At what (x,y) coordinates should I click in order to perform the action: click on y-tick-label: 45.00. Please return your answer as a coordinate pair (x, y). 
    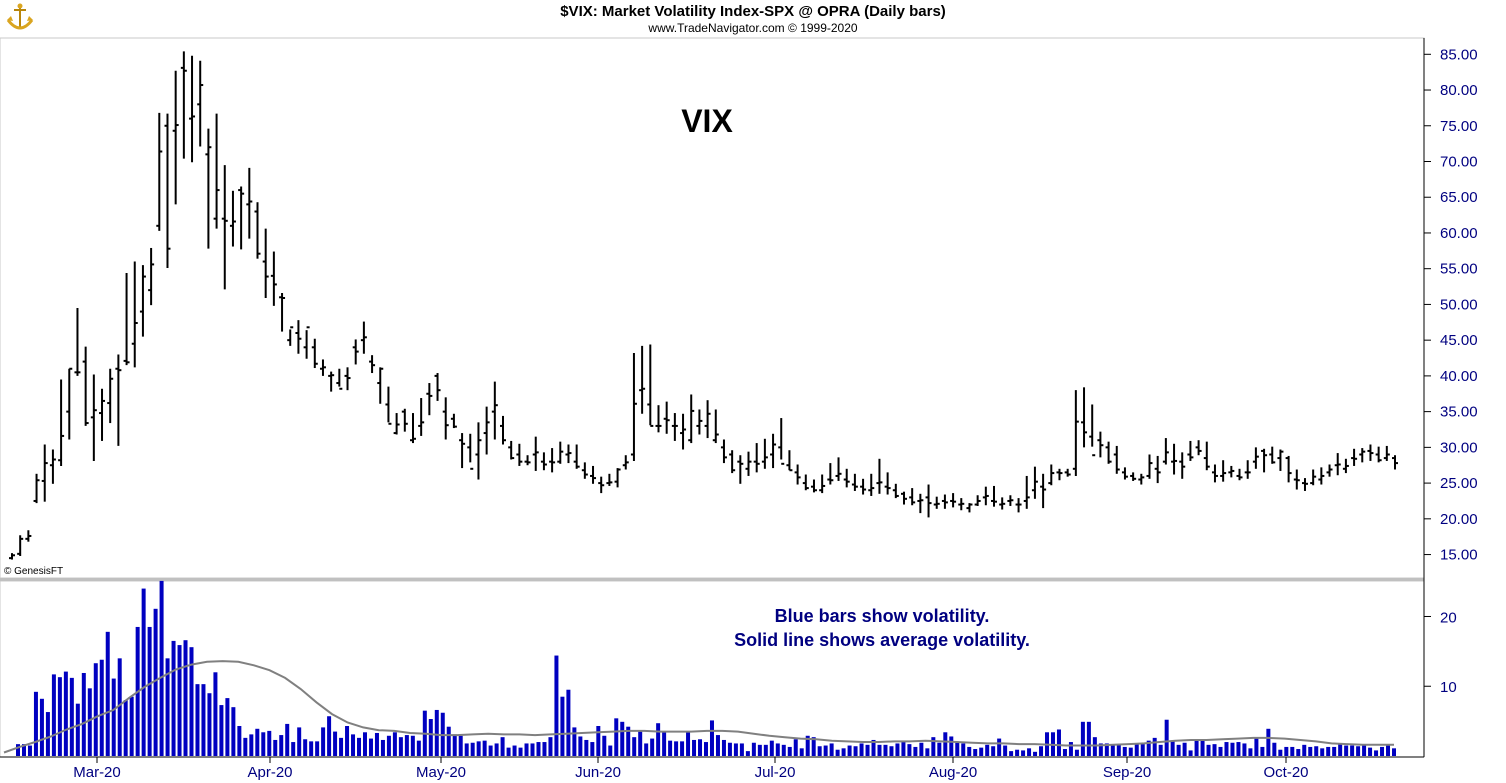
    Looking at the image, I should click on (1459, 340).